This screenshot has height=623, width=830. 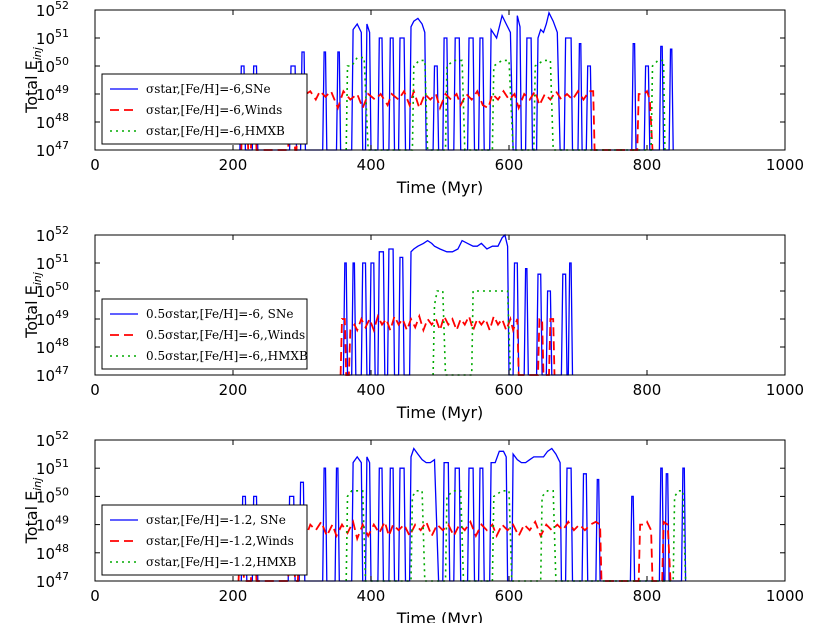 I want to click on legend-entry: σstar,[Fe/H]=-6,SNe, so click(x=208, y=89).